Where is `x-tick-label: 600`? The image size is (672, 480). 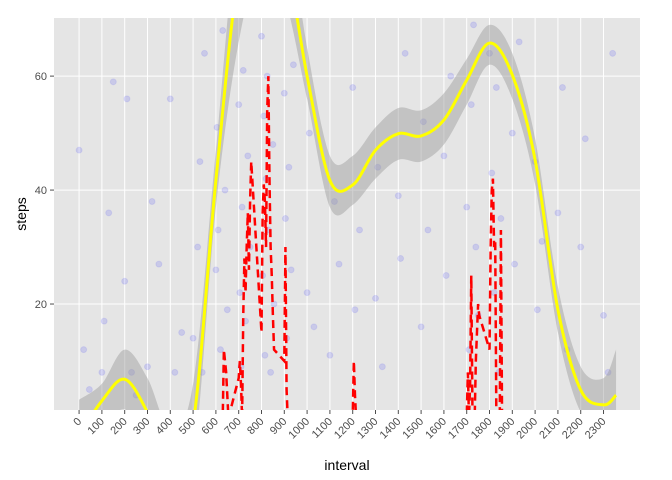
x-tick-label: 600 is located at coordinates (210, 426).